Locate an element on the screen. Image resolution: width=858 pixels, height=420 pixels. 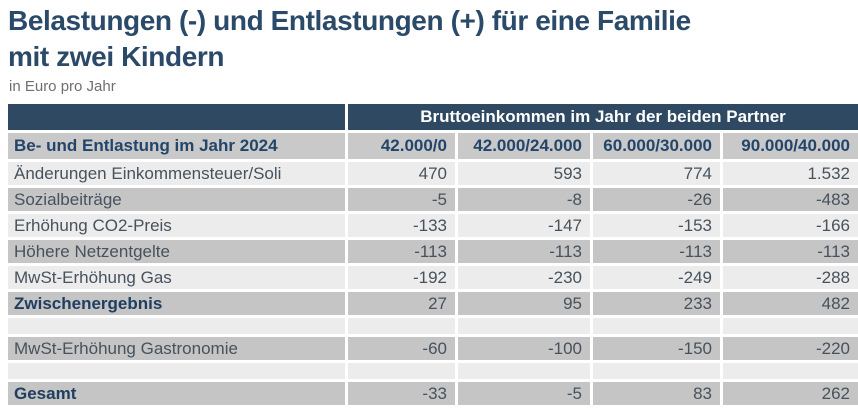
row-value: -230 is located at coordinates (524, 277).